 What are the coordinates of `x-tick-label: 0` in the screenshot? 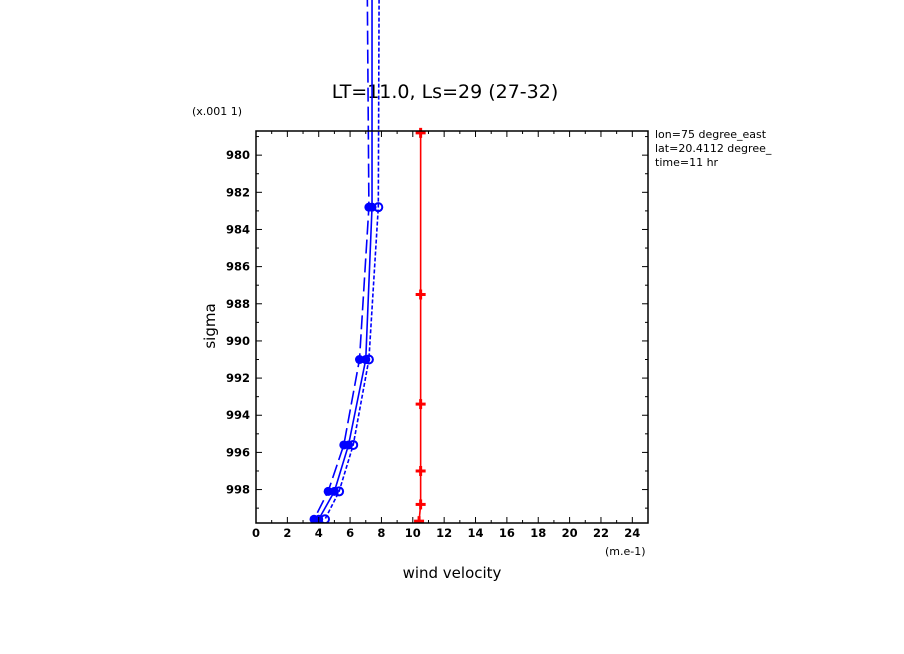 It's located at (256, 533).